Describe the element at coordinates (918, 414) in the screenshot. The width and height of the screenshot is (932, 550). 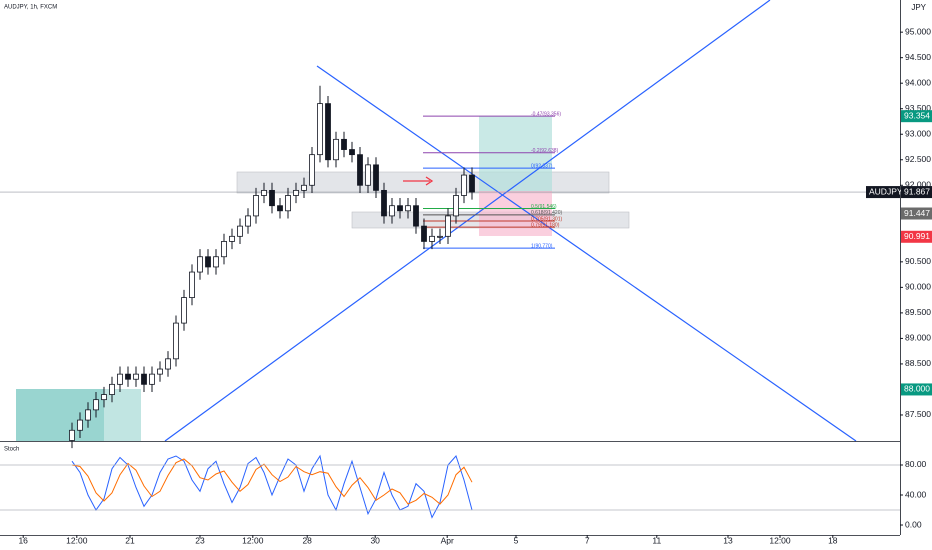
I see `y-tick-label: 87.500` at that location.